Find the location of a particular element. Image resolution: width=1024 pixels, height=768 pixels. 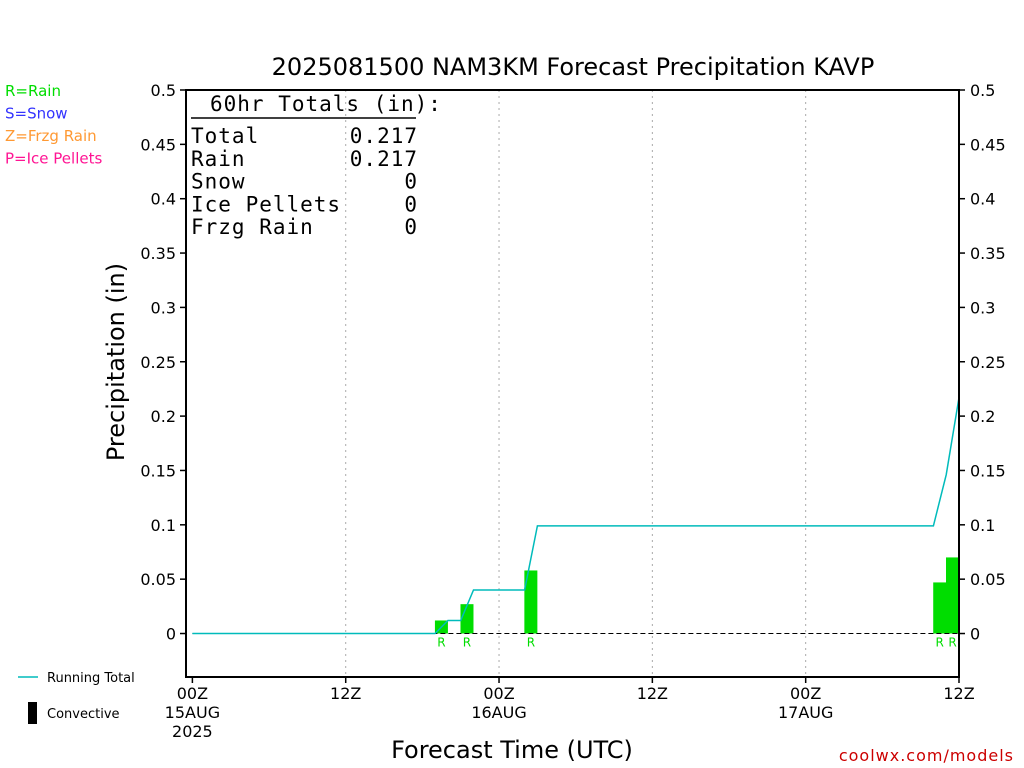

x-tick-label: 17AUG is located at coordinates (805, 712).